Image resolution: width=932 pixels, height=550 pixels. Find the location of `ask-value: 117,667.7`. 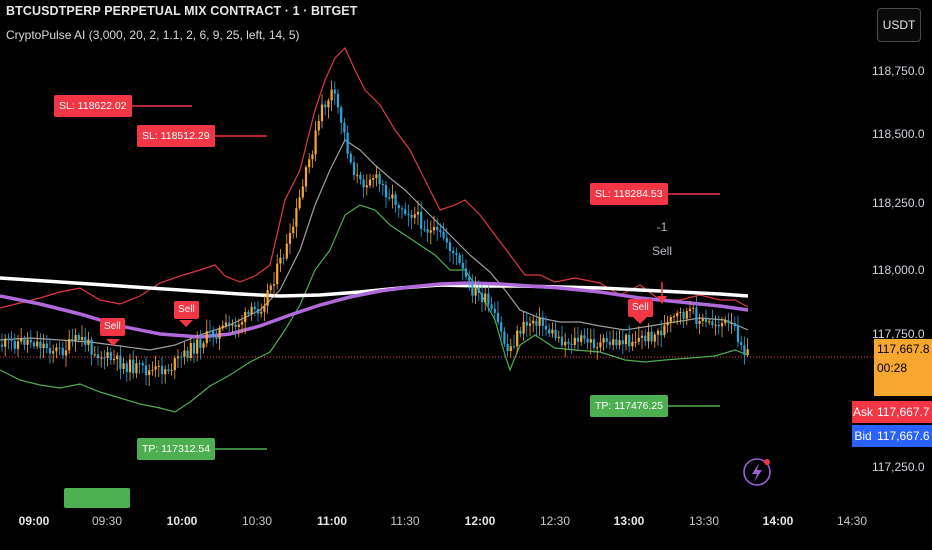

ask-value: 117,667.7 is located at coordinates (903, 412).